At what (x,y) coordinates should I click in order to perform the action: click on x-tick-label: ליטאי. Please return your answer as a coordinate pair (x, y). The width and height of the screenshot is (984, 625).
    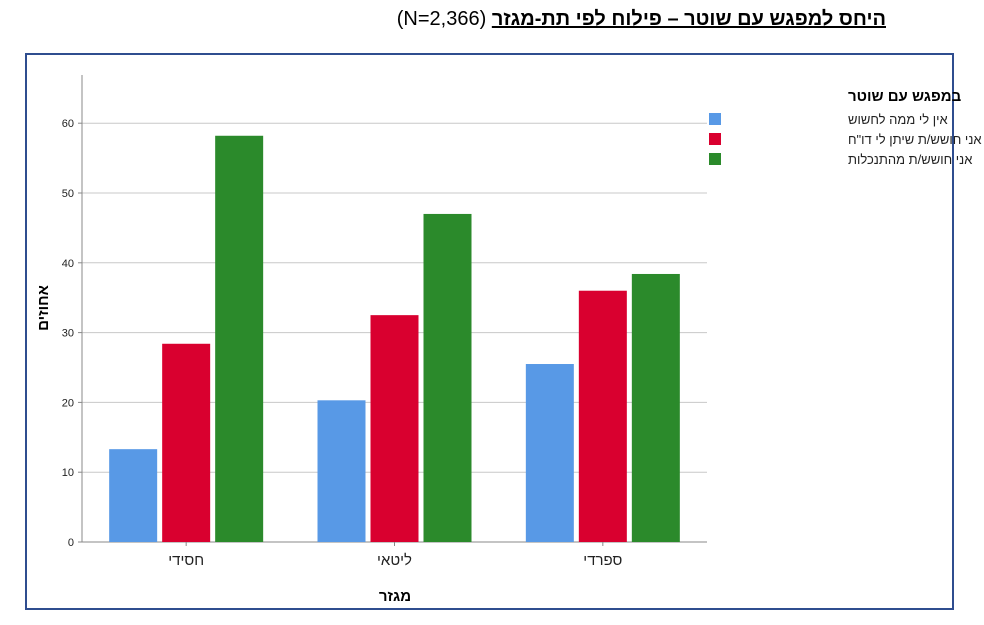
    Looking at the image, I should click on (394, 560).